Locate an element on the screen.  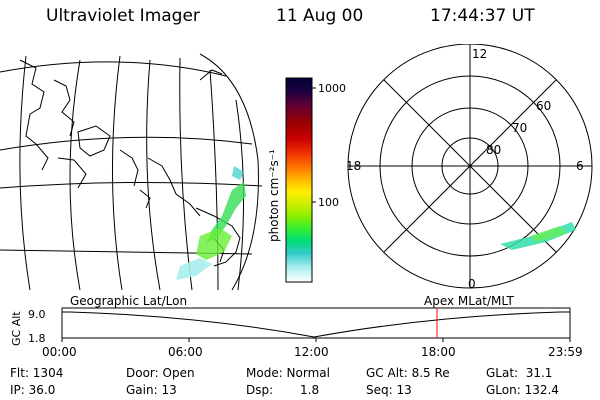
altitude-curve is located at coordinates (316, 324).